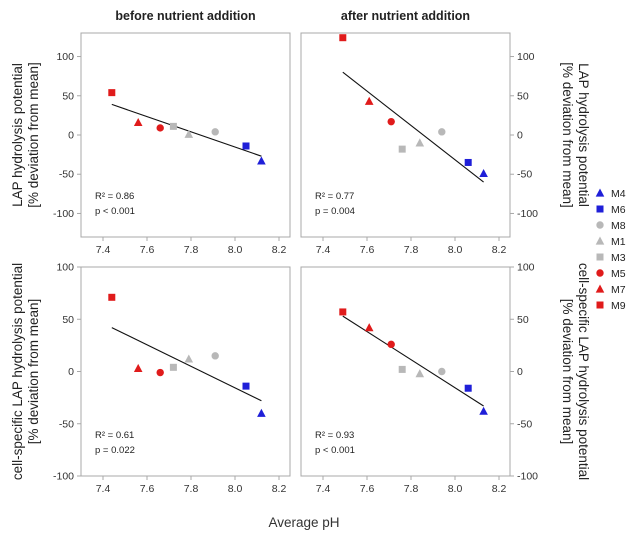 This screenshot has width=638, height=534. I want to click on stat-annotation: p = 0.004, so click(335, 211).